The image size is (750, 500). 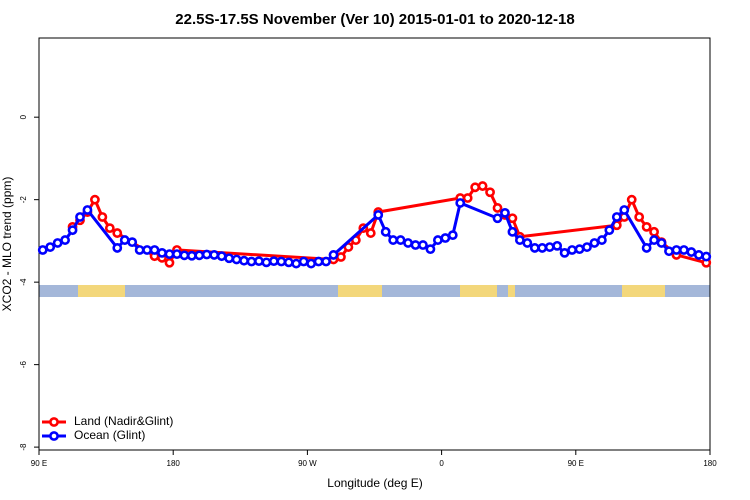 I want to click on y-axis-label: XCO2 - MLO trend (ppm), so click(x=7, y=244).